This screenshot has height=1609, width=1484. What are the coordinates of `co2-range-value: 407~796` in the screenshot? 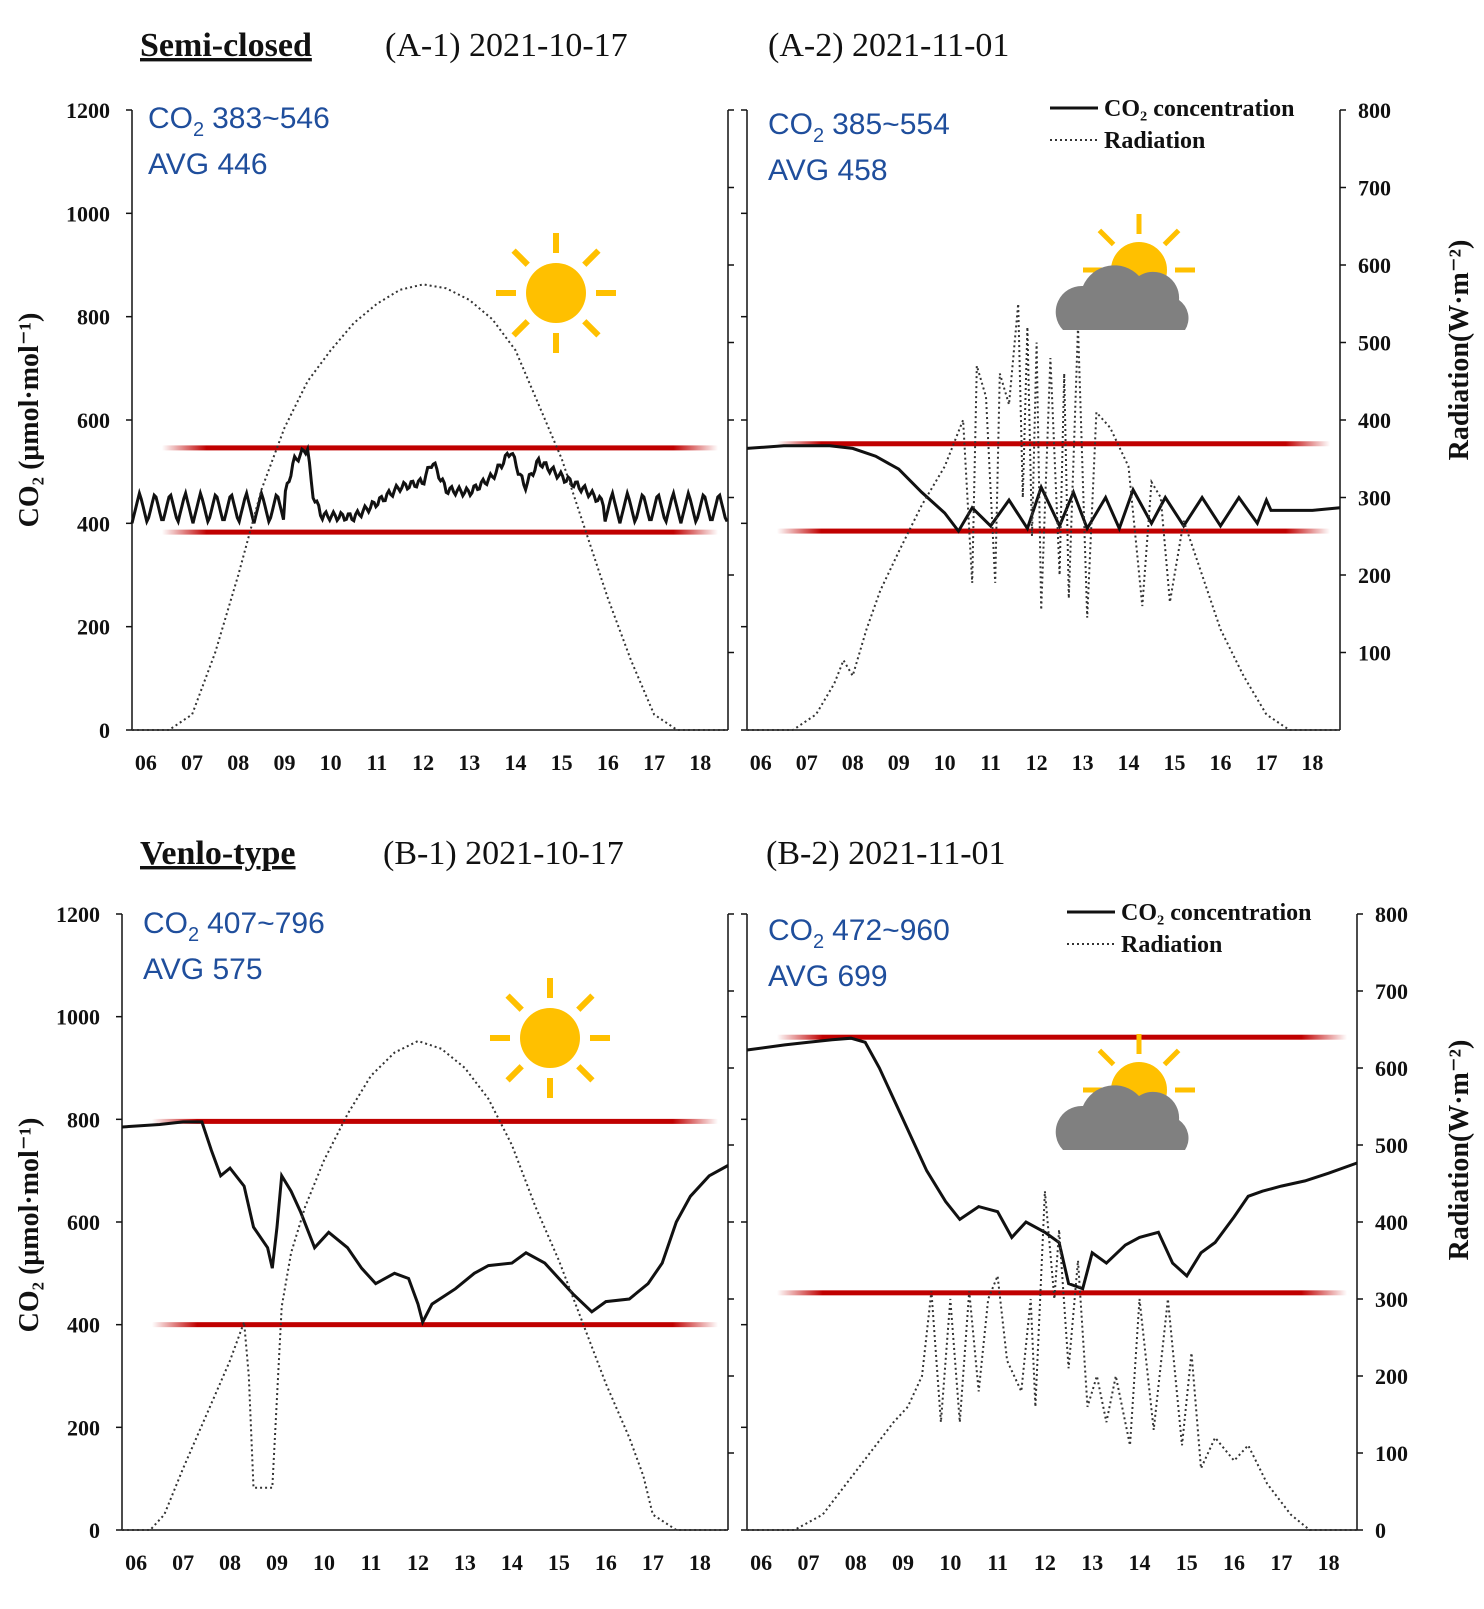 It's located at (266, 923).